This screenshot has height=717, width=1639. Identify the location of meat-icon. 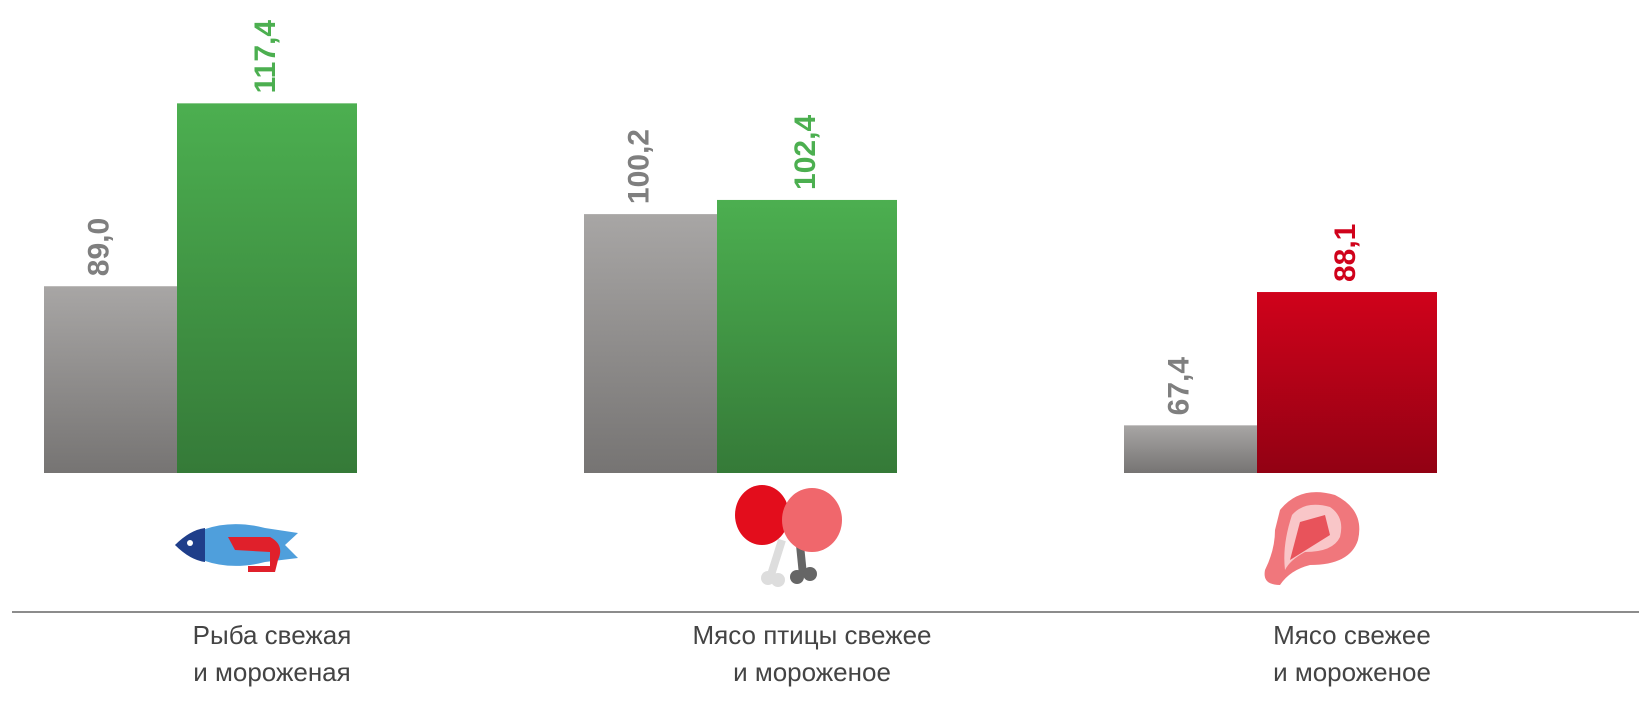
(1312, 538).